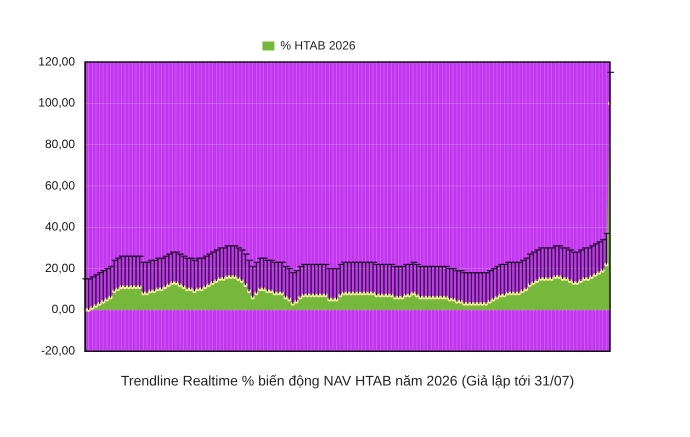 This screenshot has height=437, width=690. What do you see at coordinates (60, 267) in the screenshot?
I see `y-tick-label: 20,00` at bounding box center [60, 267].